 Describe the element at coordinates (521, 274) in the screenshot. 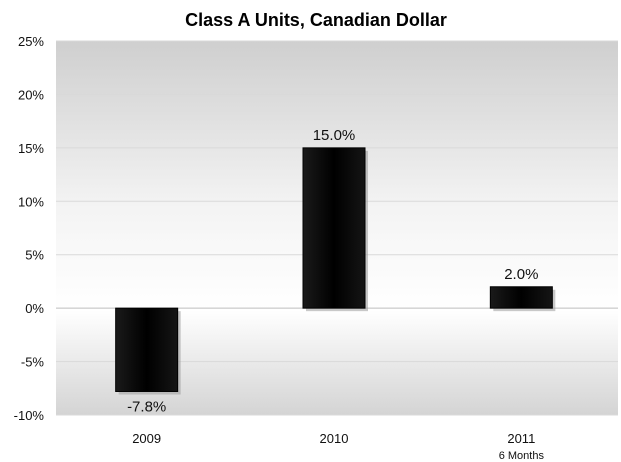

I see `data-label: 2.0%` at that location.